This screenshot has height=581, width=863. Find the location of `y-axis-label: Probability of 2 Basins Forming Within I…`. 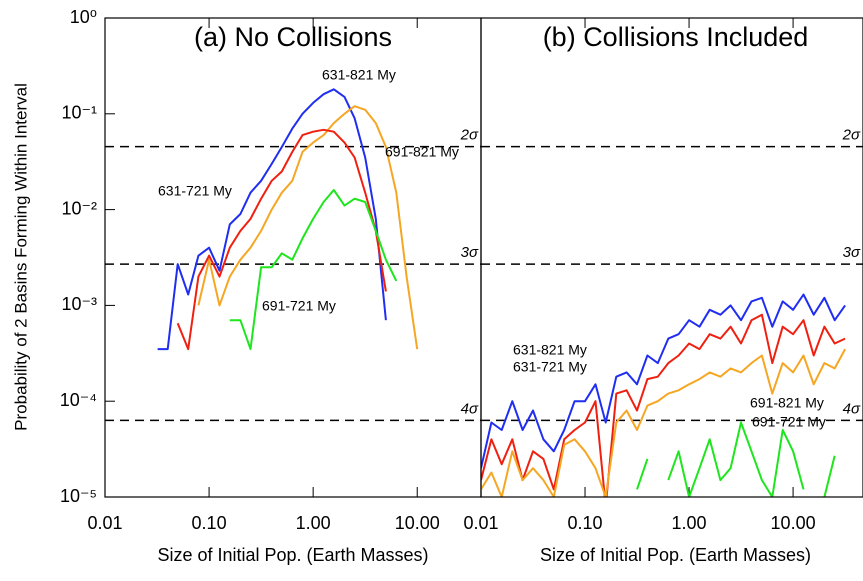

y-axis-label: Probability of 2 Basins Forming Within I… is located at coordinates (20, 257).